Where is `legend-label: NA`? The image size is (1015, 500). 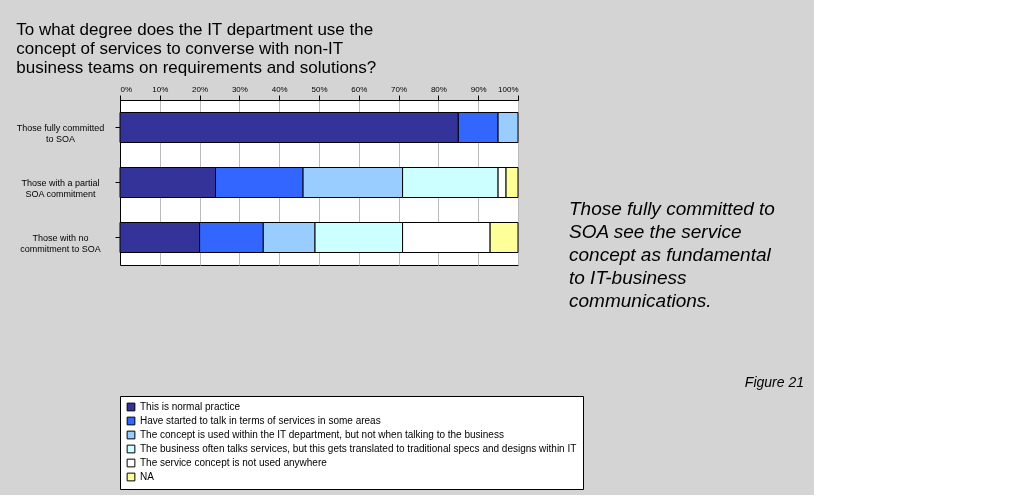
legend-label: NA is located at coordinates (147, 476).